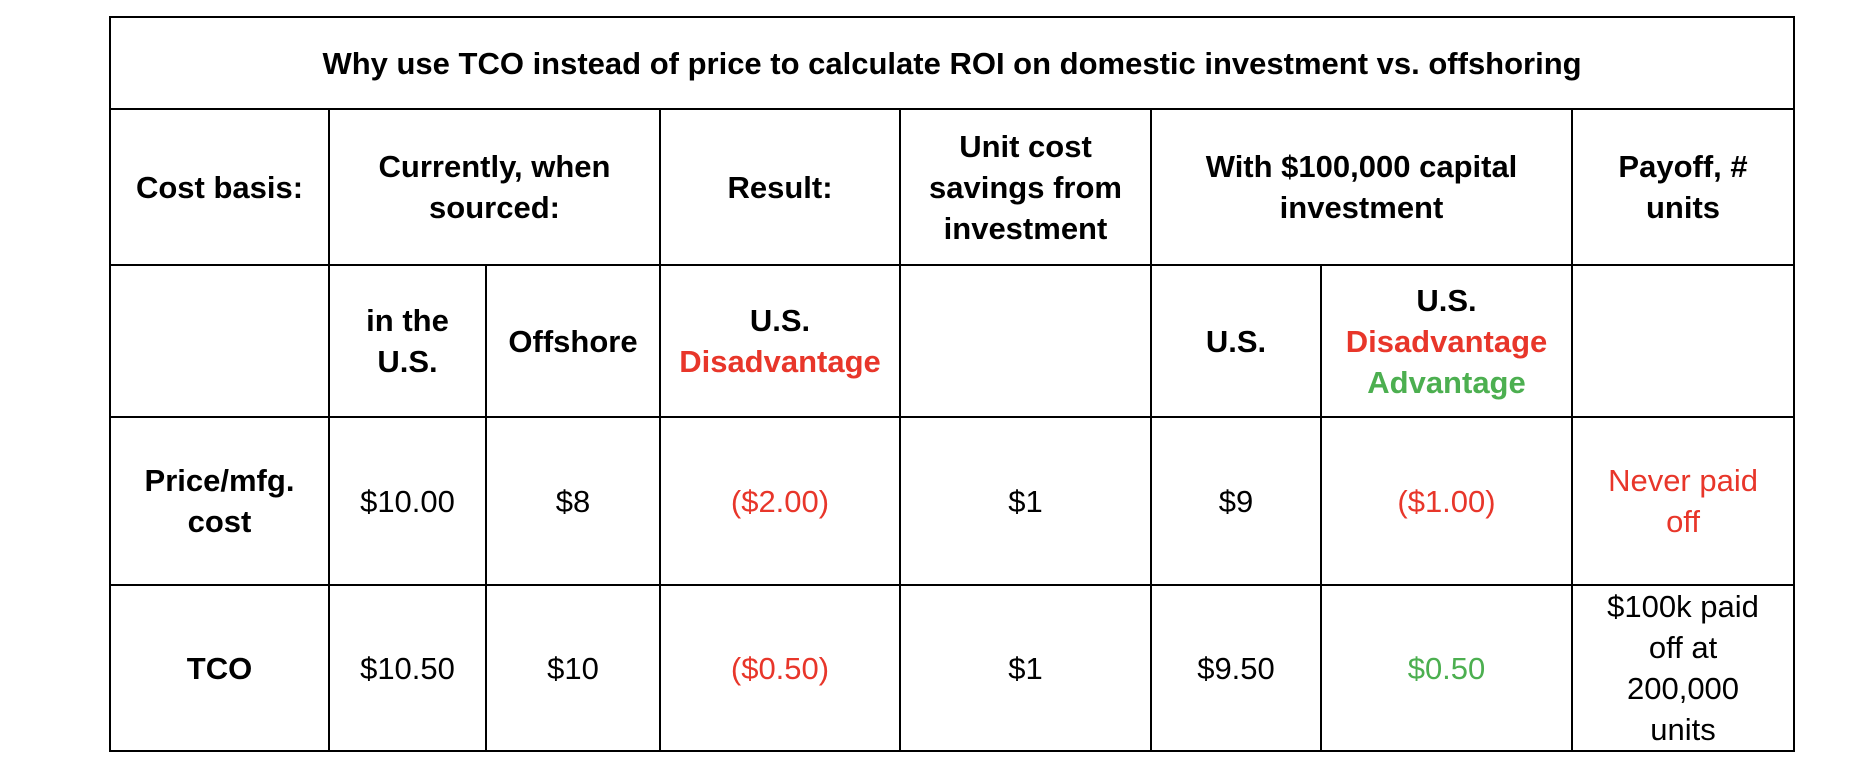 The width and height of the screenshot is (1876, 764). I want to click on subheader-adv-disadvantage: Disadvantage, so click(1446, 341).